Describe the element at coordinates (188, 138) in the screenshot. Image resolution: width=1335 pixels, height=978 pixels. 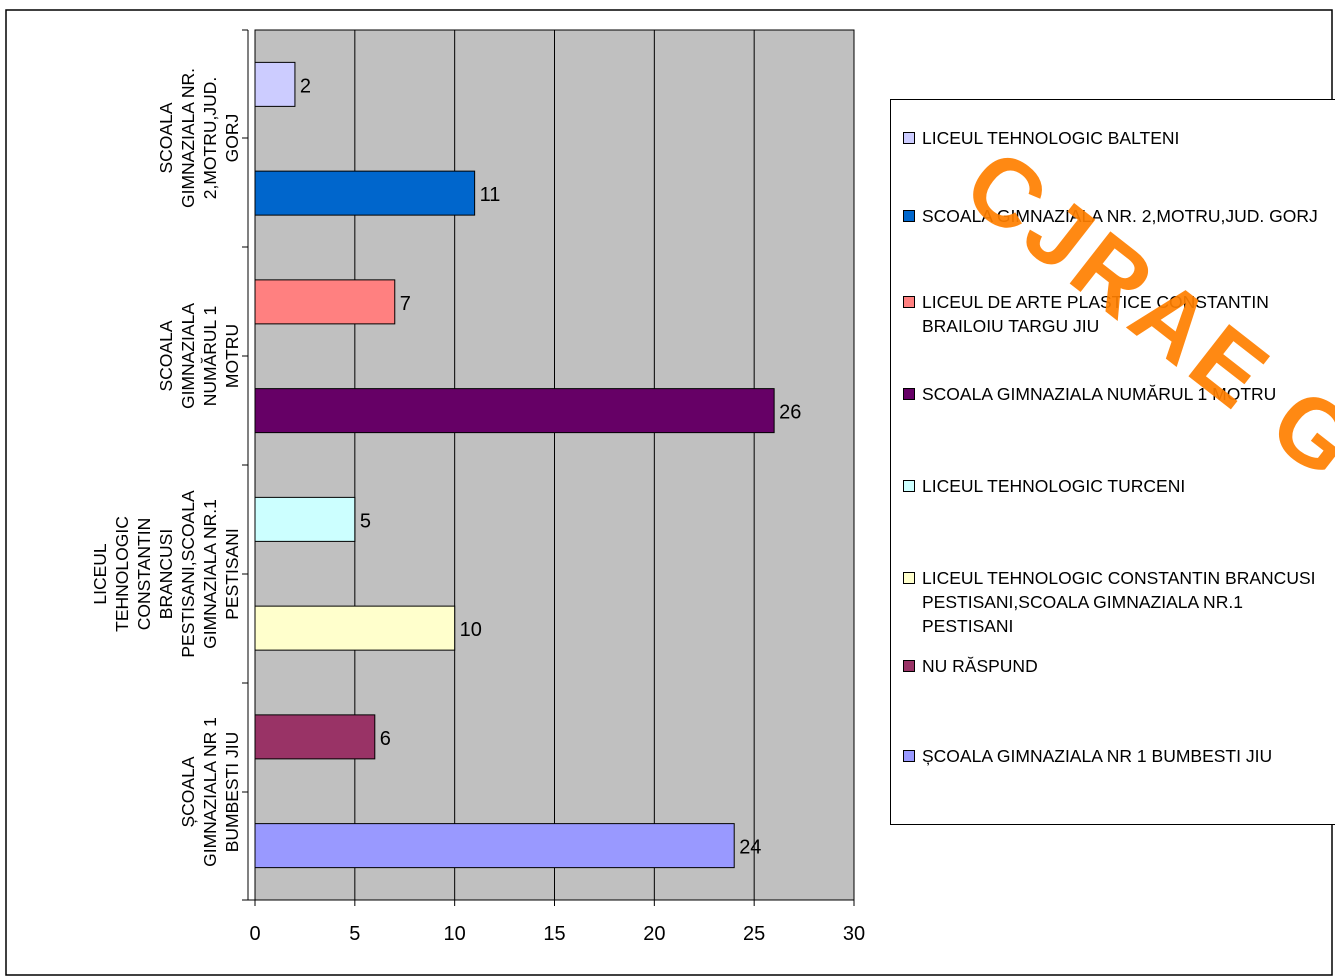
I see `y-tick-label-line: GIMNAZIALA NR.` at that location.